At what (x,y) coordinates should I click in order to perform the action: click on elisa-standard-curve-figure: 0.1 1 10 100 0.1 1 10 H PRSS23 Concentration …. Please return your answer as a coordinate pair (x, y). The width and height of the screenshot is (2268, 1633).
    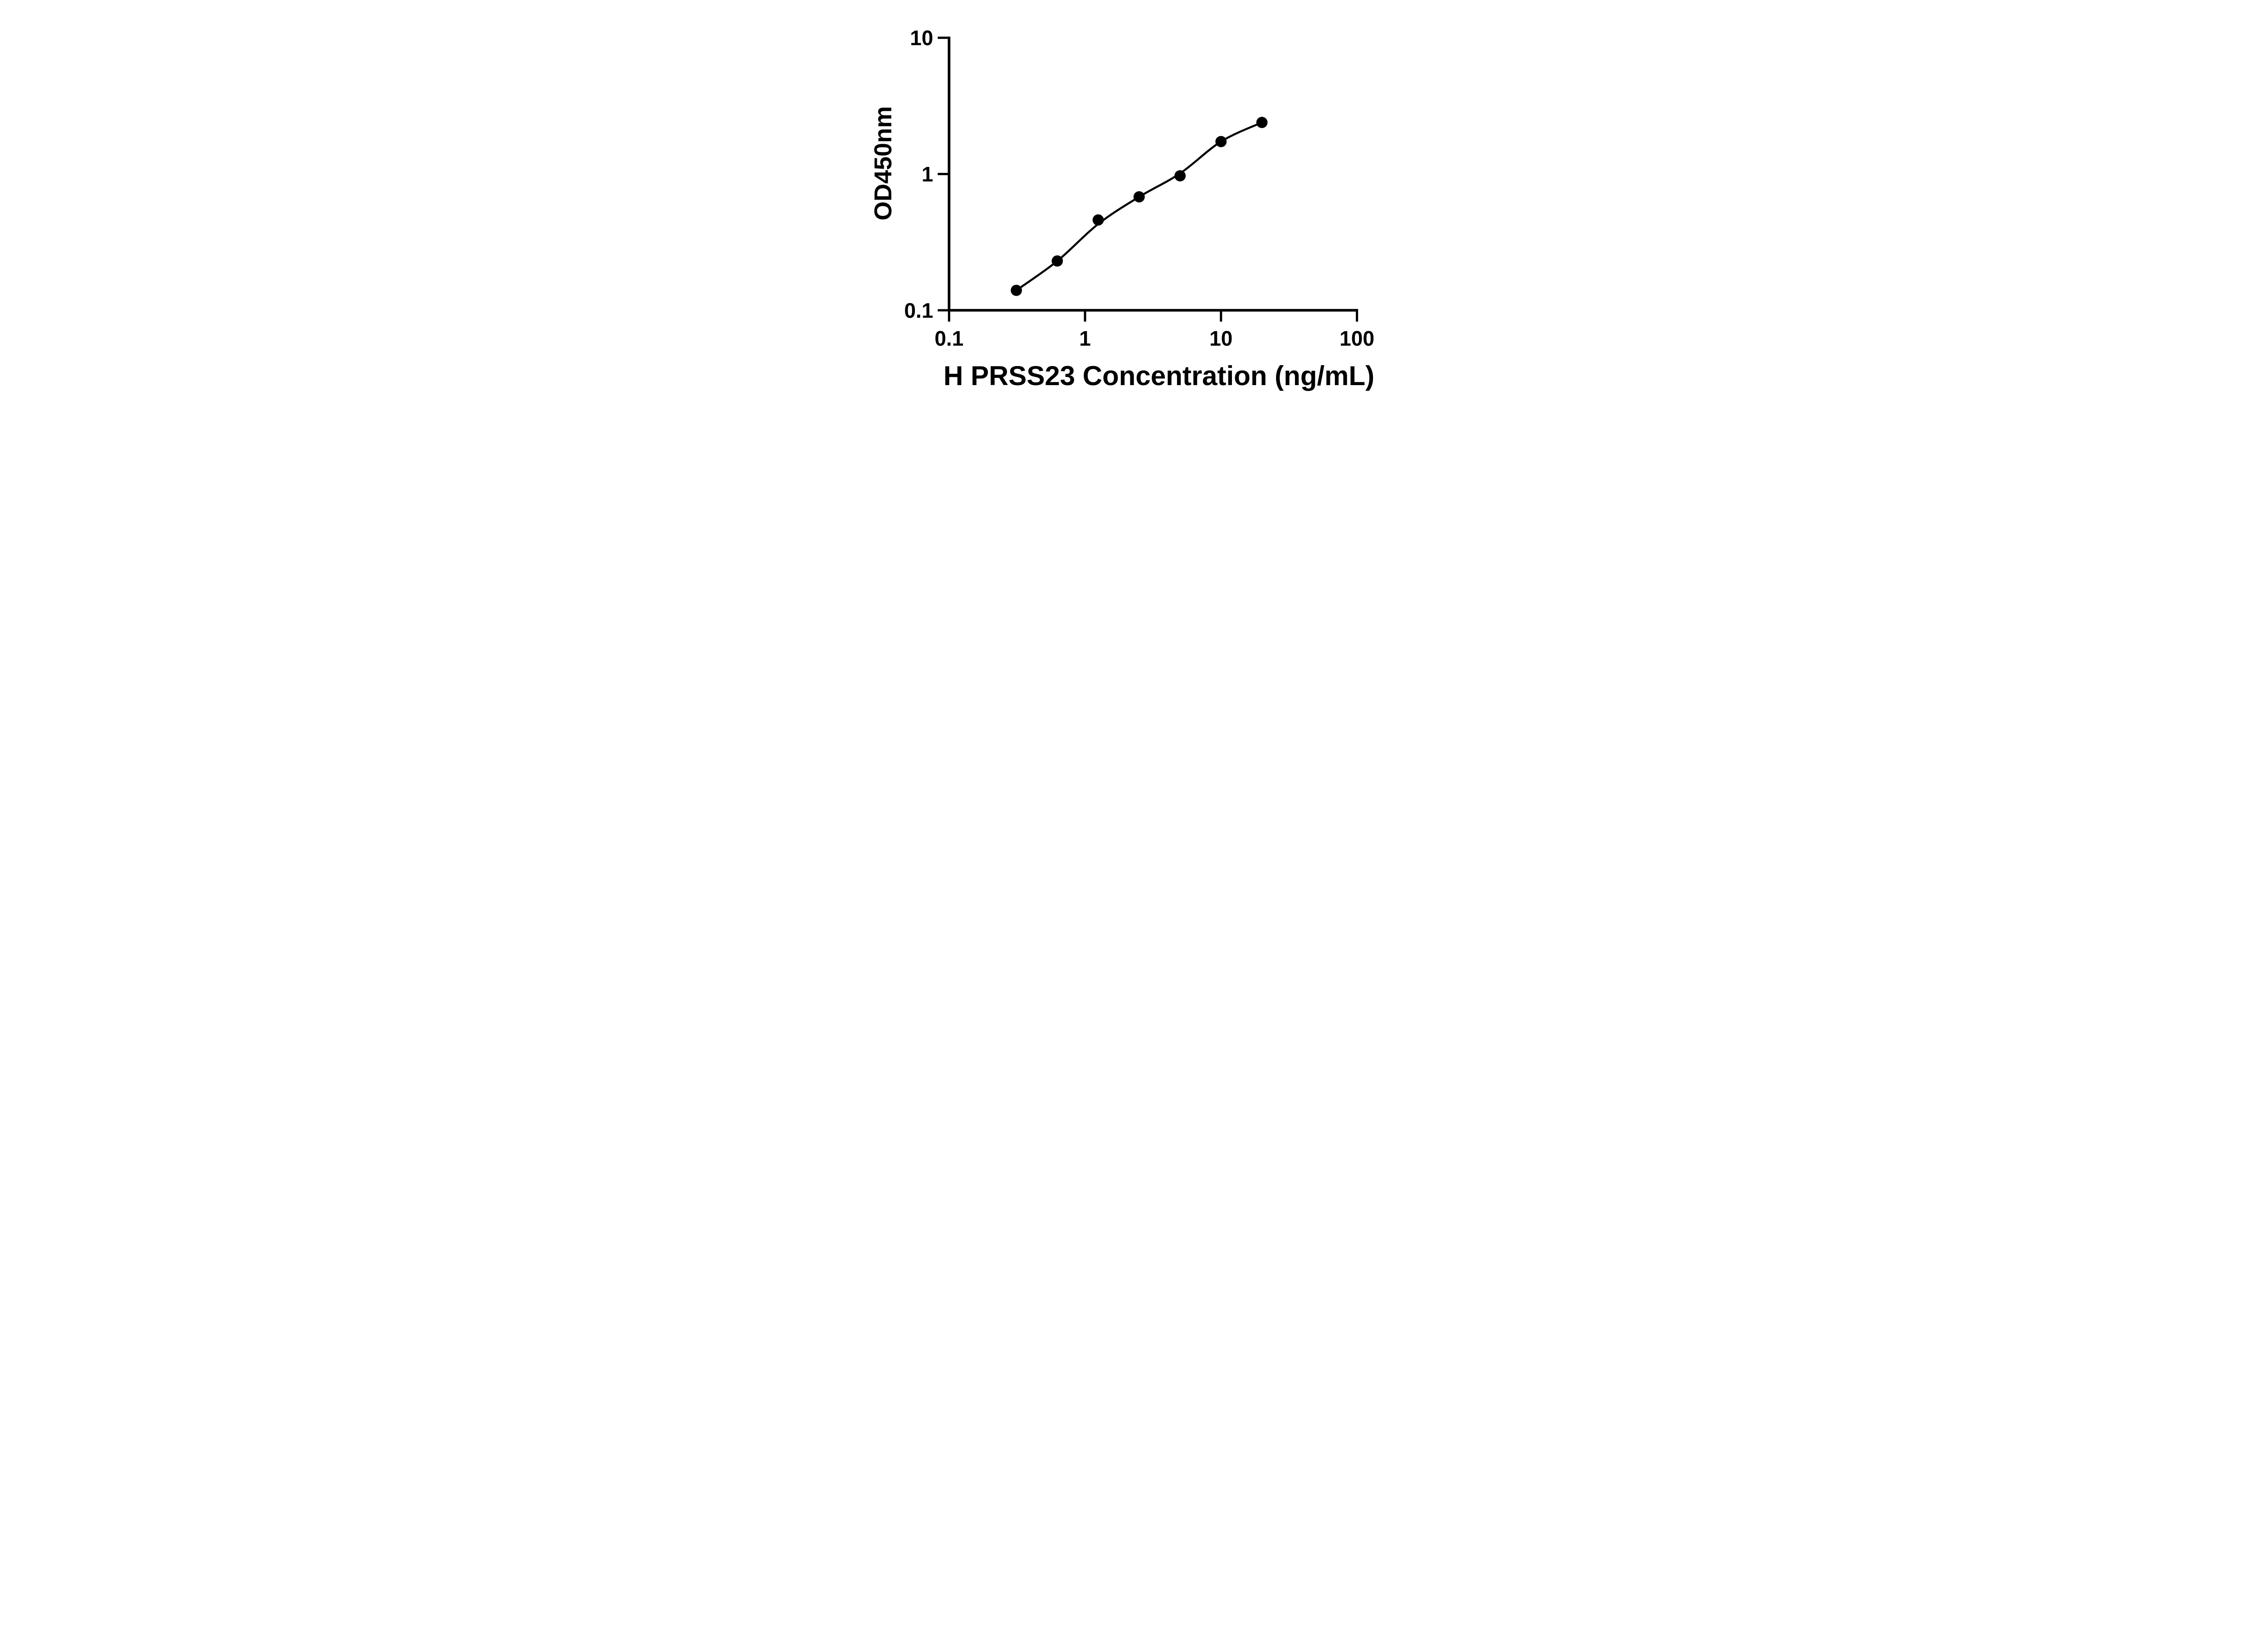
    Looking at the image, I should click on (1134, 204).